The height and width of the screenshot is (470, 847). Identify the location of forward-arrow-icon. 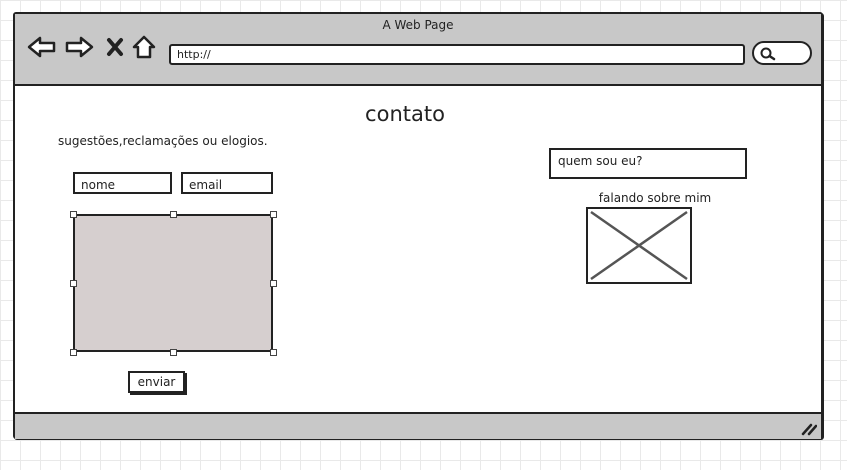
(79, 47).